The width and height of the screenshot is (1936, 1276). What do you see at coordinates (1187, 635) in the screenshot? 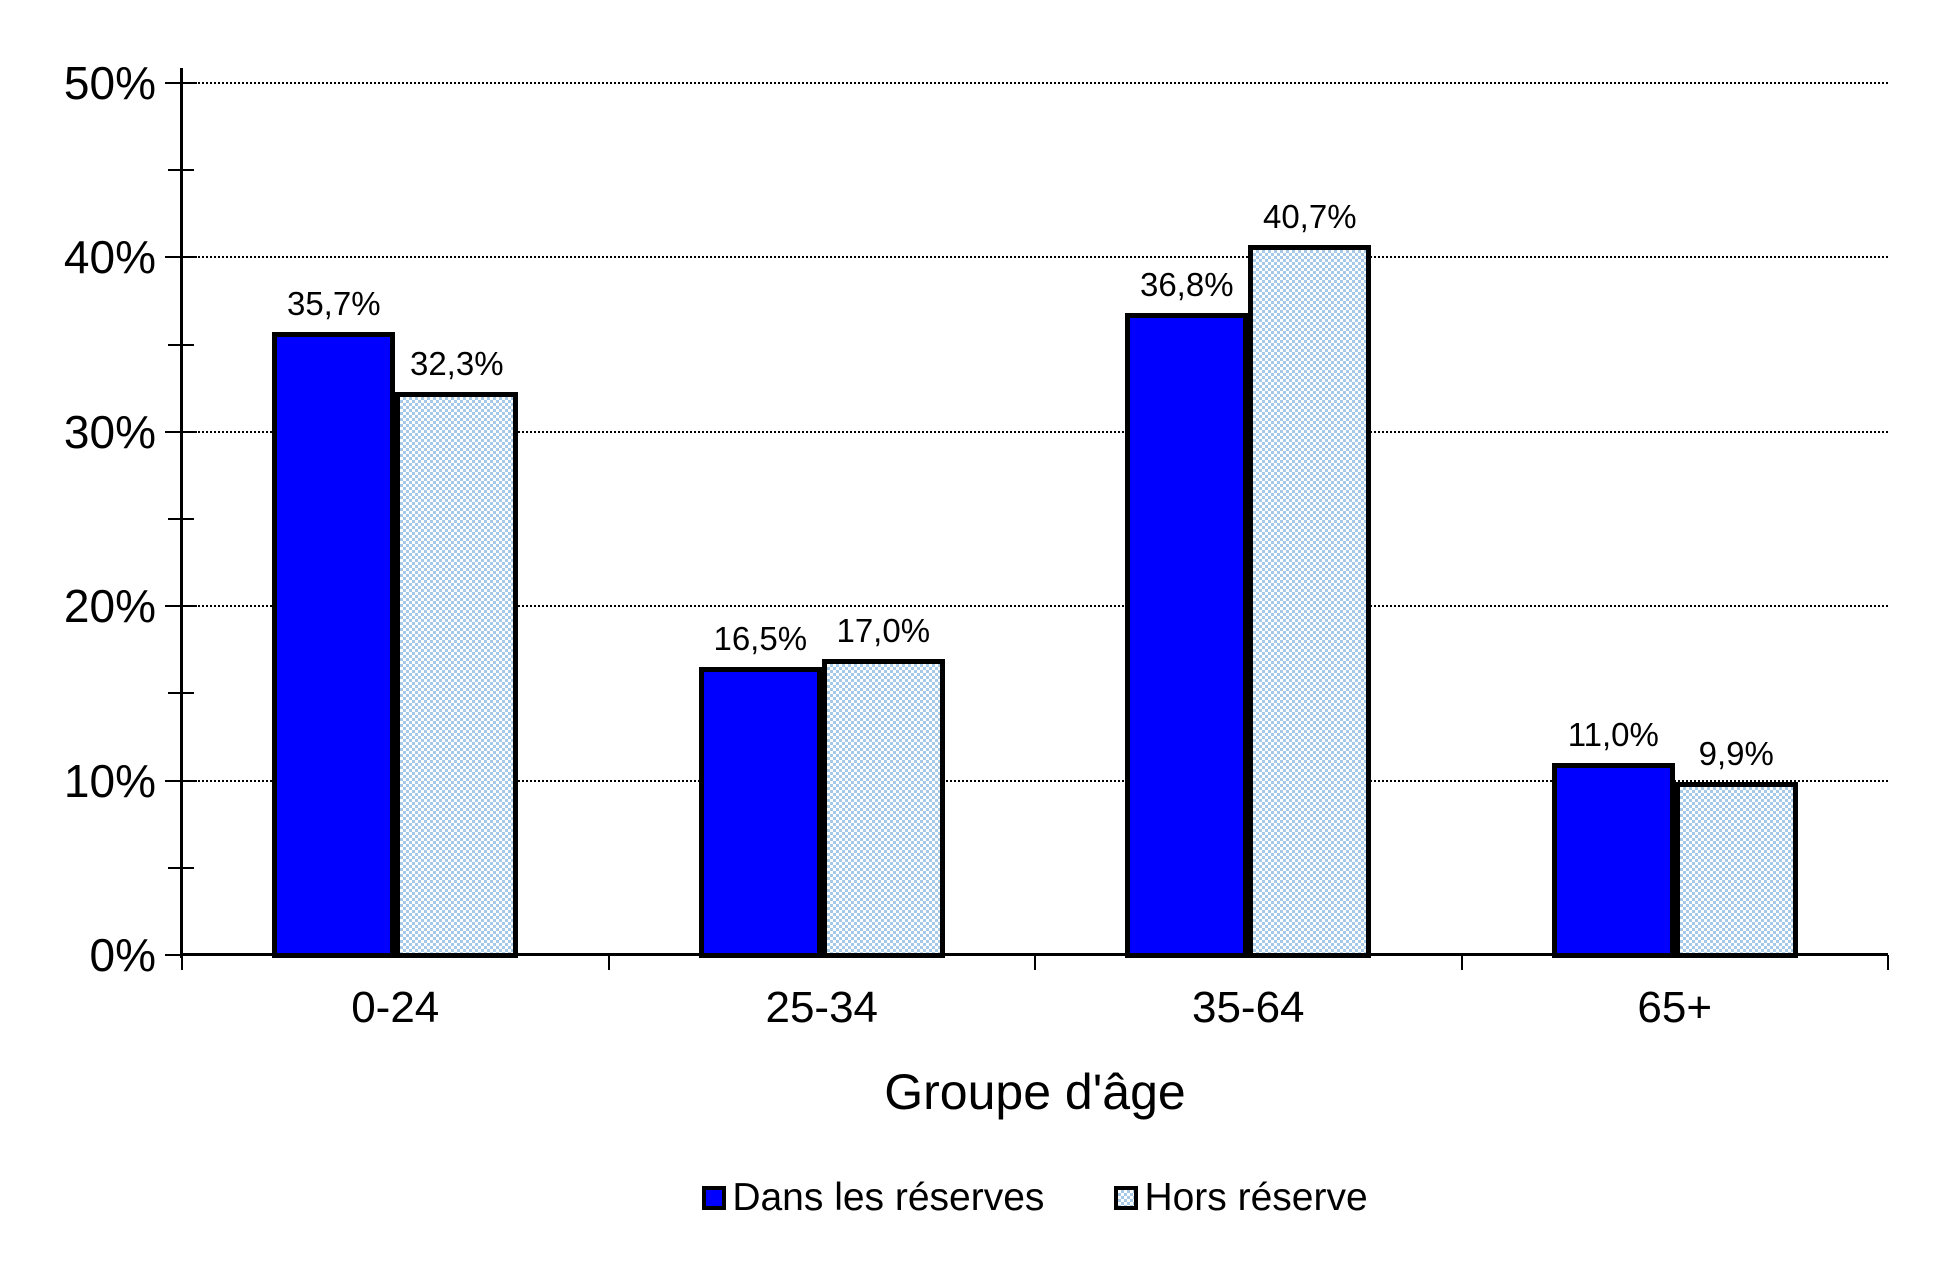
I see `bar-35-64-Dans les réserves` at bounding box center [1187, 635].